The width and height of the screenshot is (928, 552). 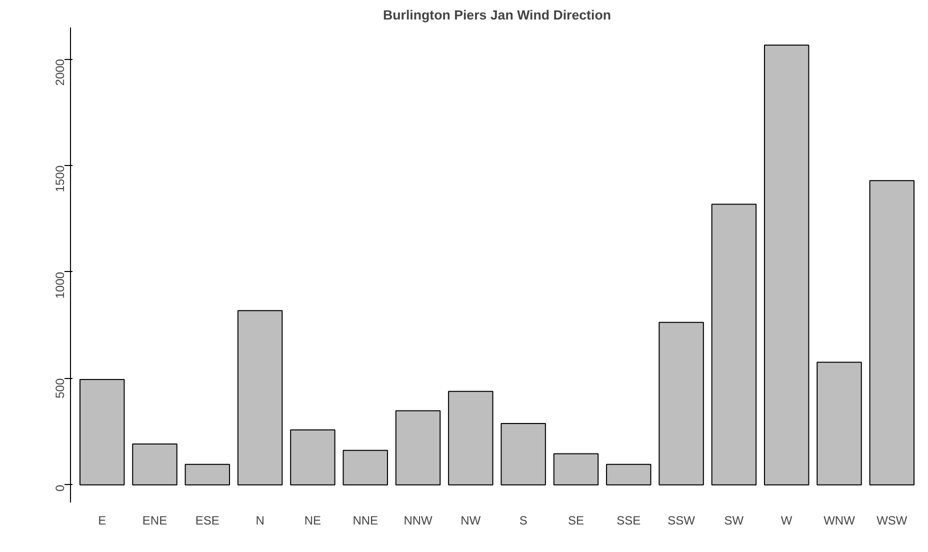 What do you see at coordinates (260, 521) in the screenshot?
I see `x-tick-label: N` at bounding box center [260, 521].